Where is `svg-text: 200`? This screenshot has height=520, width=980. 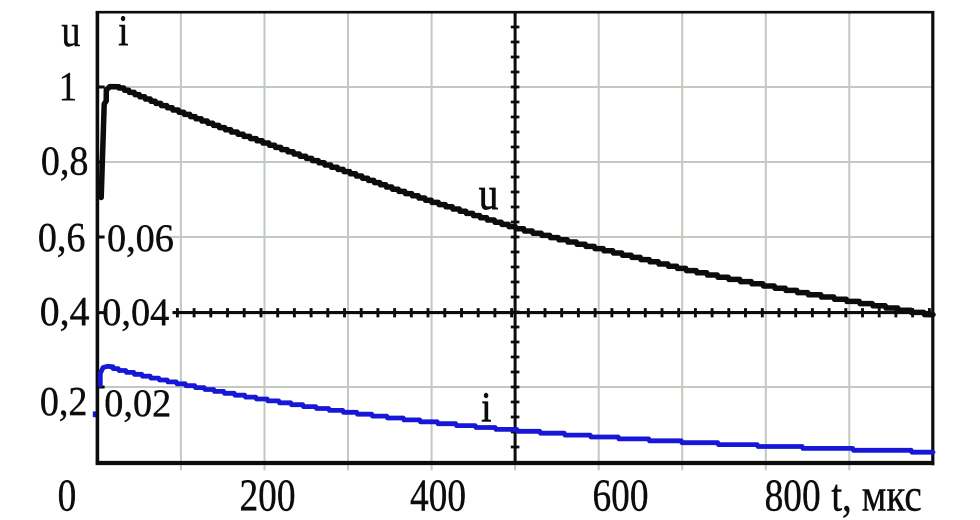 svg-text: 200 is located at coordinates (267, 495).